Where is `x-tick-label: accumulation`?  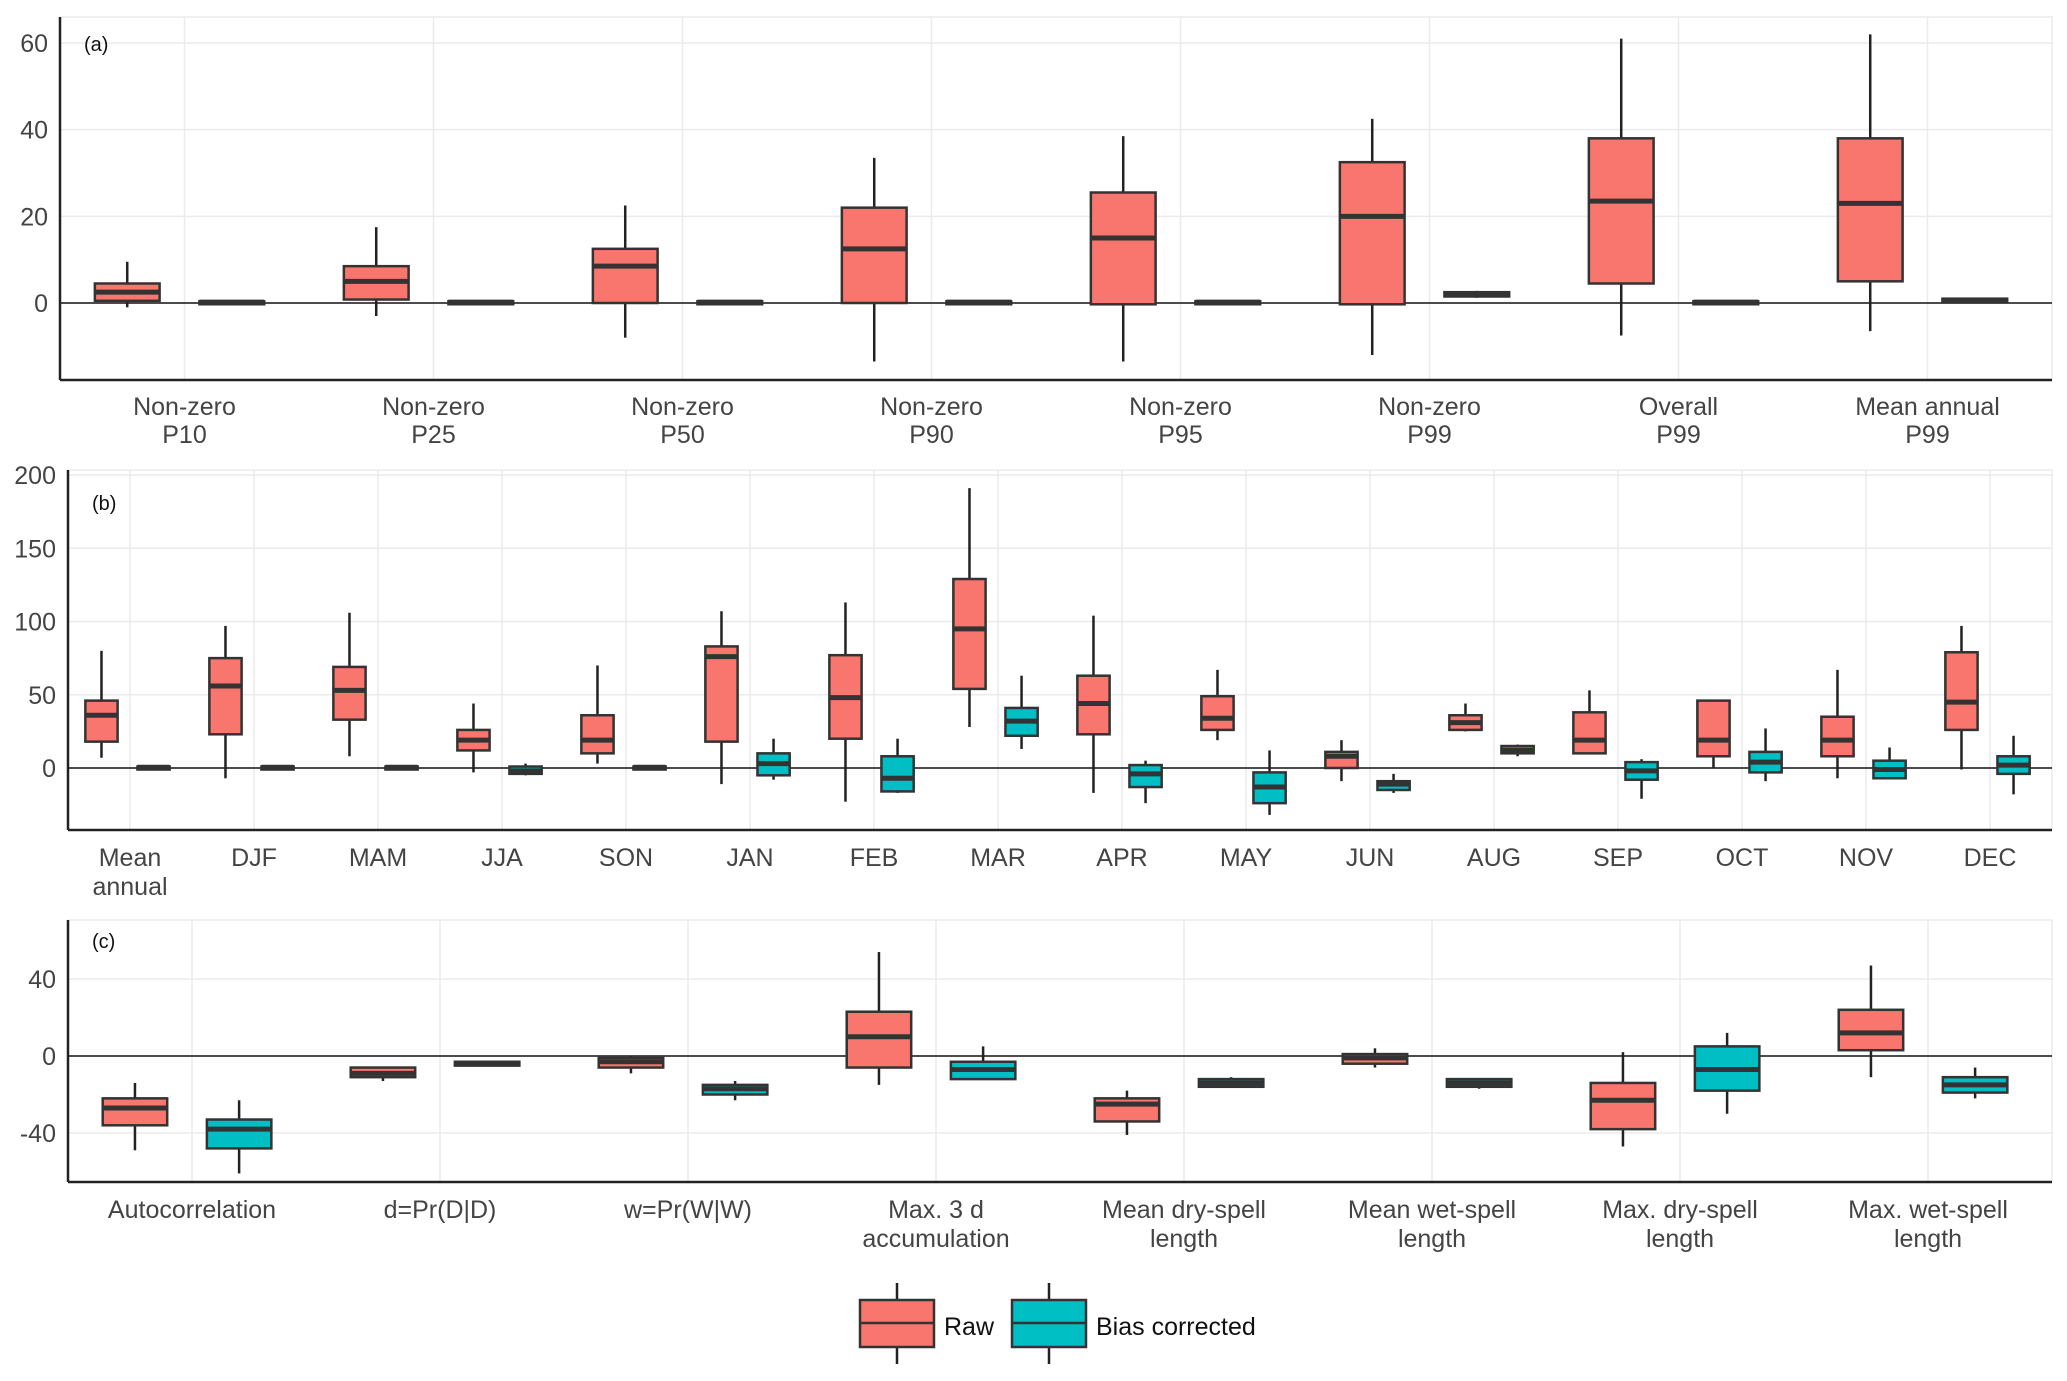
x-tick-label: accumulation is located at coordinates (935, 1239).